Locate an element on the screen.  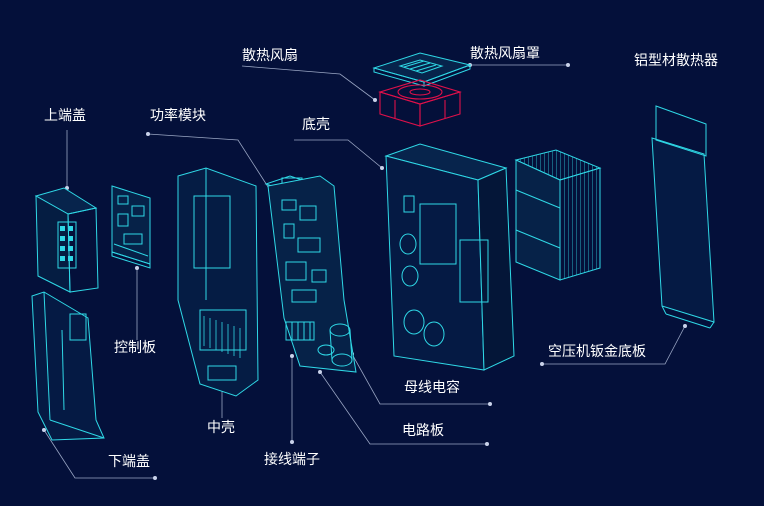
label-bus-capacitor: 母线电容 is located at coordinates (432, 388).